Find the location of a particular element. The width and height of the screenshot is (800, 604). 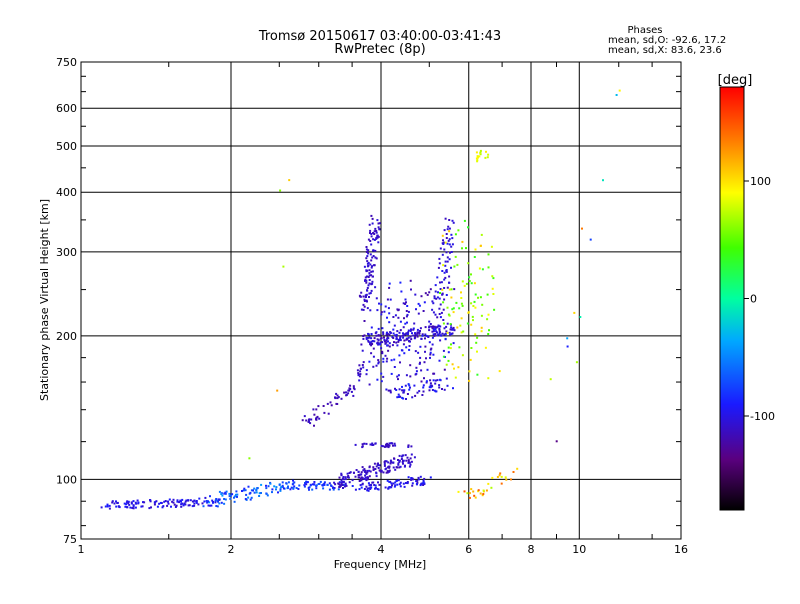

colorbar-ticks: 100 0 -100 is located at coordinates (759, 299).